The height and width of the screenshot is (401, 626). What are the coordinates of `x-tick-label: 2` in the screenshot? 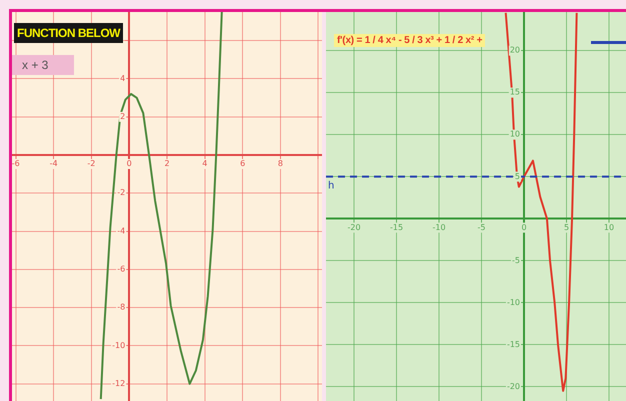 It's located at (167, 163).